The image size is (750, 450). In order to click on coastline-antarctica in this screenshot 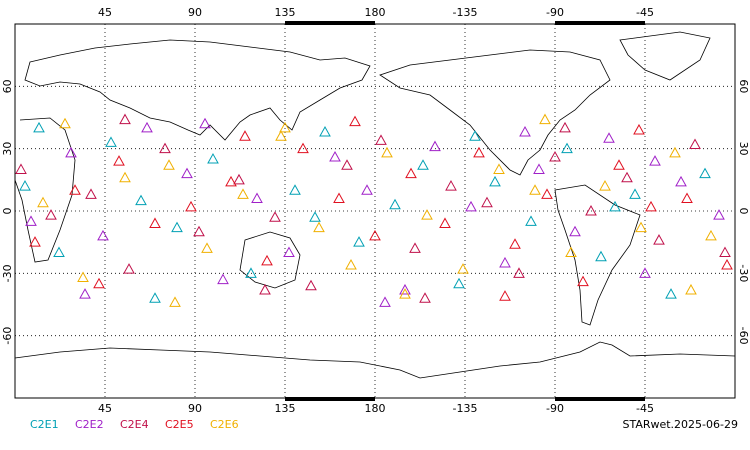, I will do `click(375, 360)`.